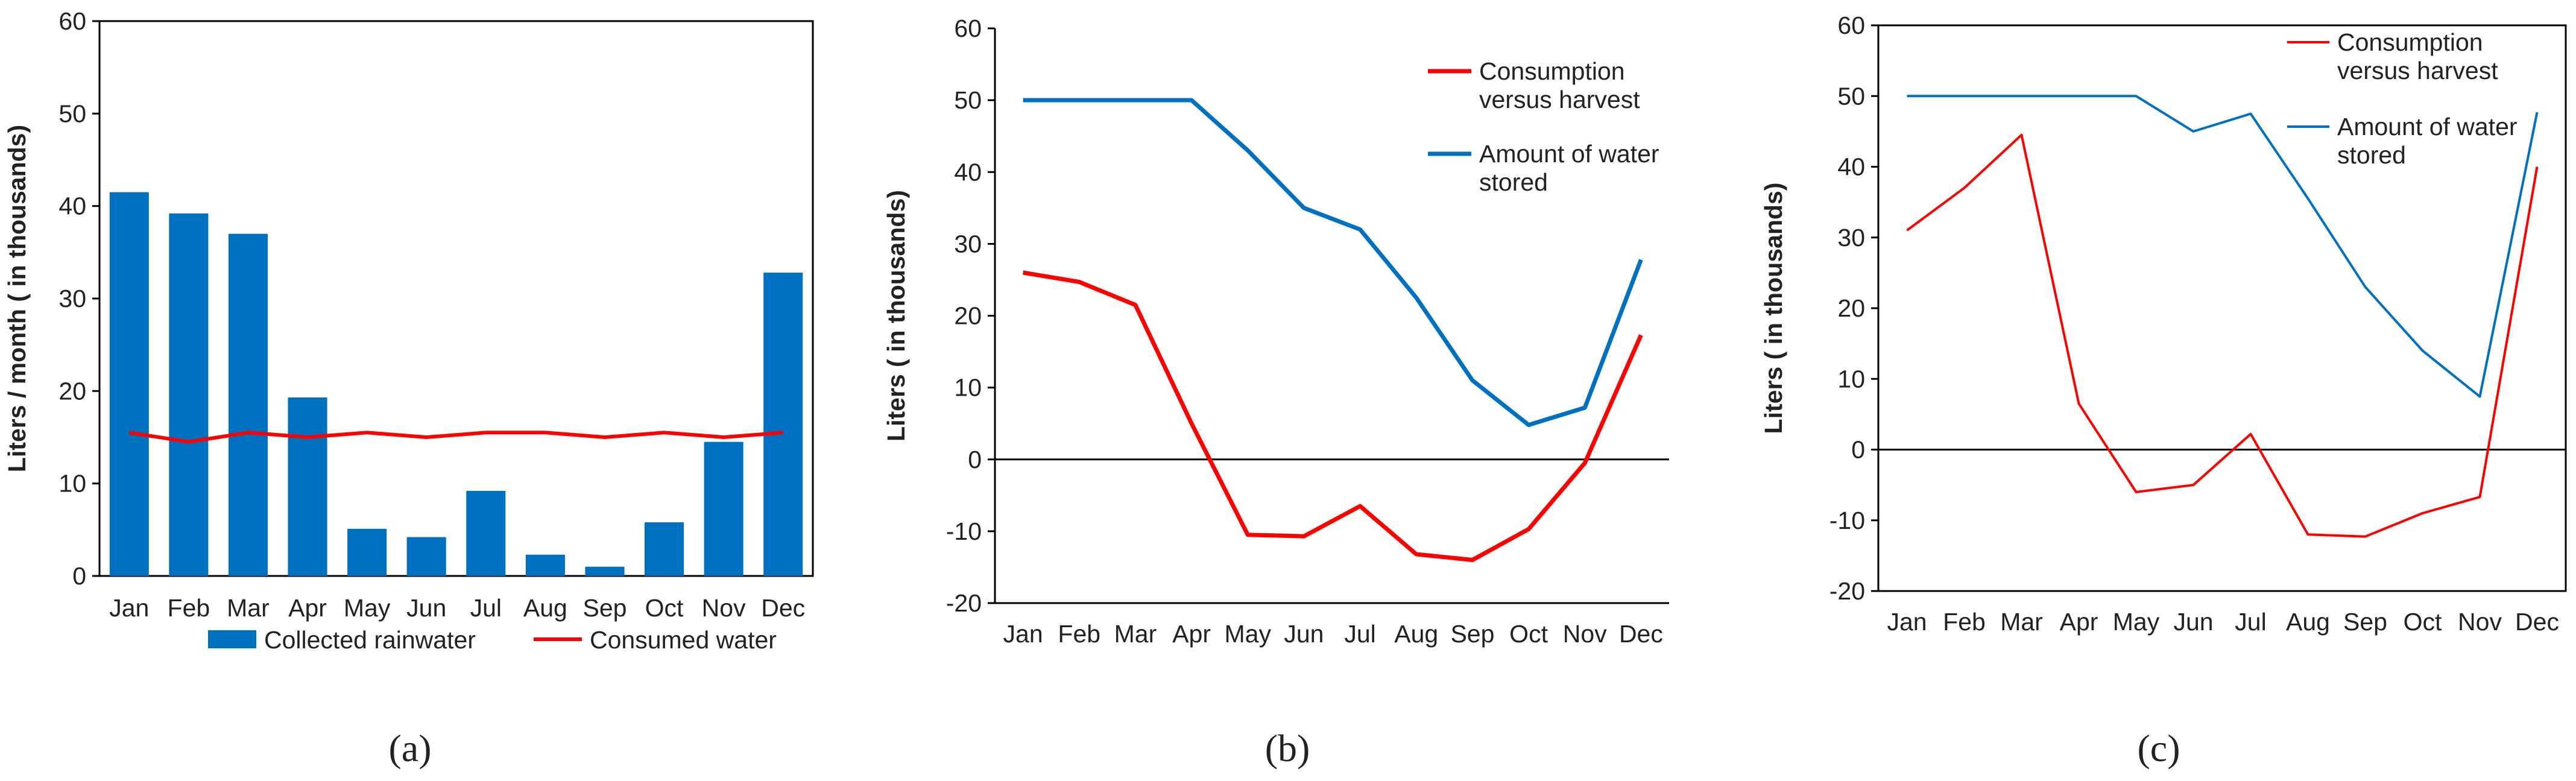  What do you see at coordinates (409, 748) in the screenshot?
I see `caption-a: (a)` at bounding box center [409, 748].